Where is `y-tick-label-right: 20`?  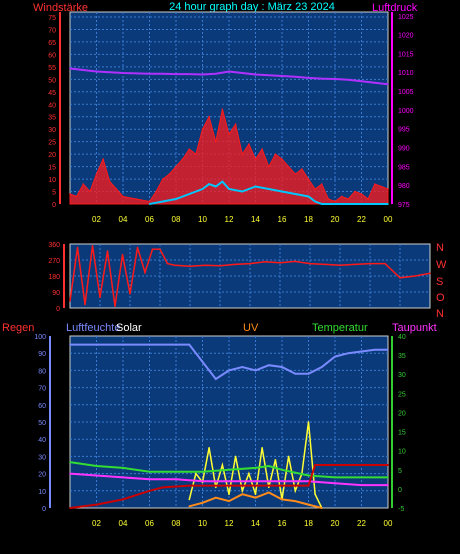
y-tick-label-right: 20 is located at coordinates (402, 413).